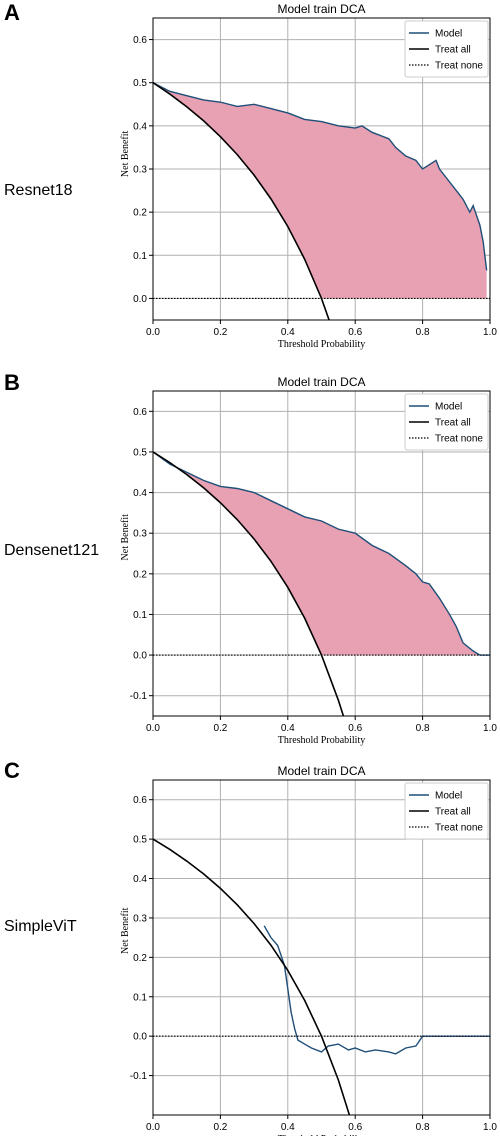  Describe the element at coordinates (12, 12) in the screenshot. I see `panel-letter: A` at that location.